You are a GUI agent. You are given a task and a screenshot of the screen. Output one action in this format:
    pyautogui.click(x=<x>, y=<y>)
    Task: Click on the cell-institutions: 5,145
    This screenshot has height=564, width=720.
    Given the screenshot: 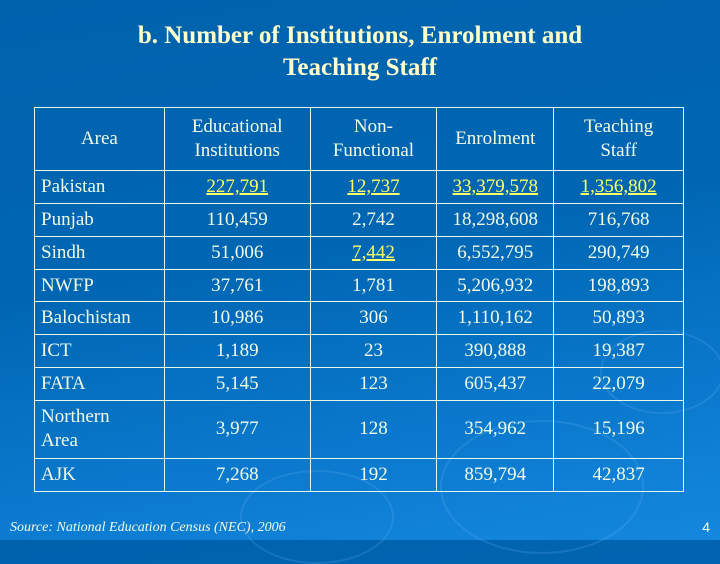 What is the action you would take?
    pyautogui.click(x=237, y=383)
    